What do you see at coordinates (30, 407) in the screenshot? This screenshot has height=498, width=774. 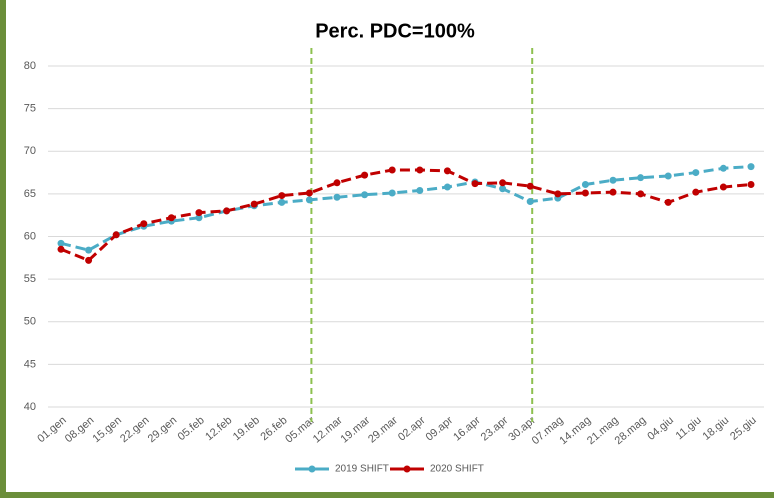 I see `y-tick-label: 40` at bounding box center [30, 407].